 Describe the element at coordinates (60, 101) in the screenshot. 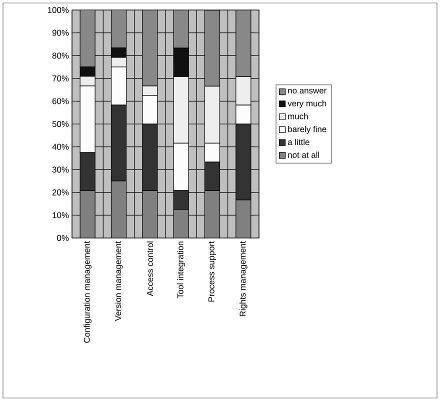

I see `y-tick-label: 60%` at that location.